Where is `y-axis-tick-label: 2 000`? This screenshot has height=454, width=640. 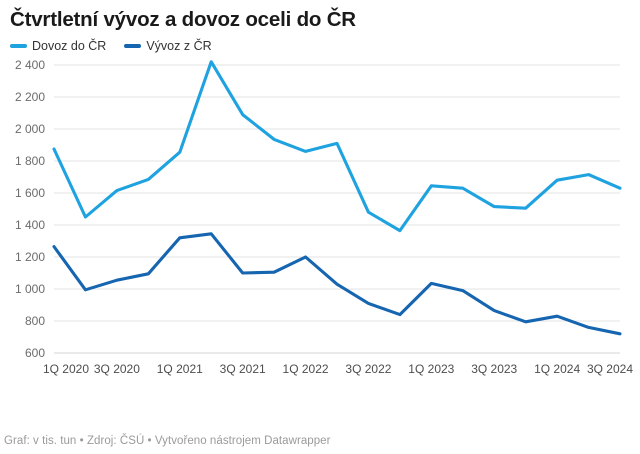 y-axis-tick-label: 2 000 is located at coordinates (30, 129).